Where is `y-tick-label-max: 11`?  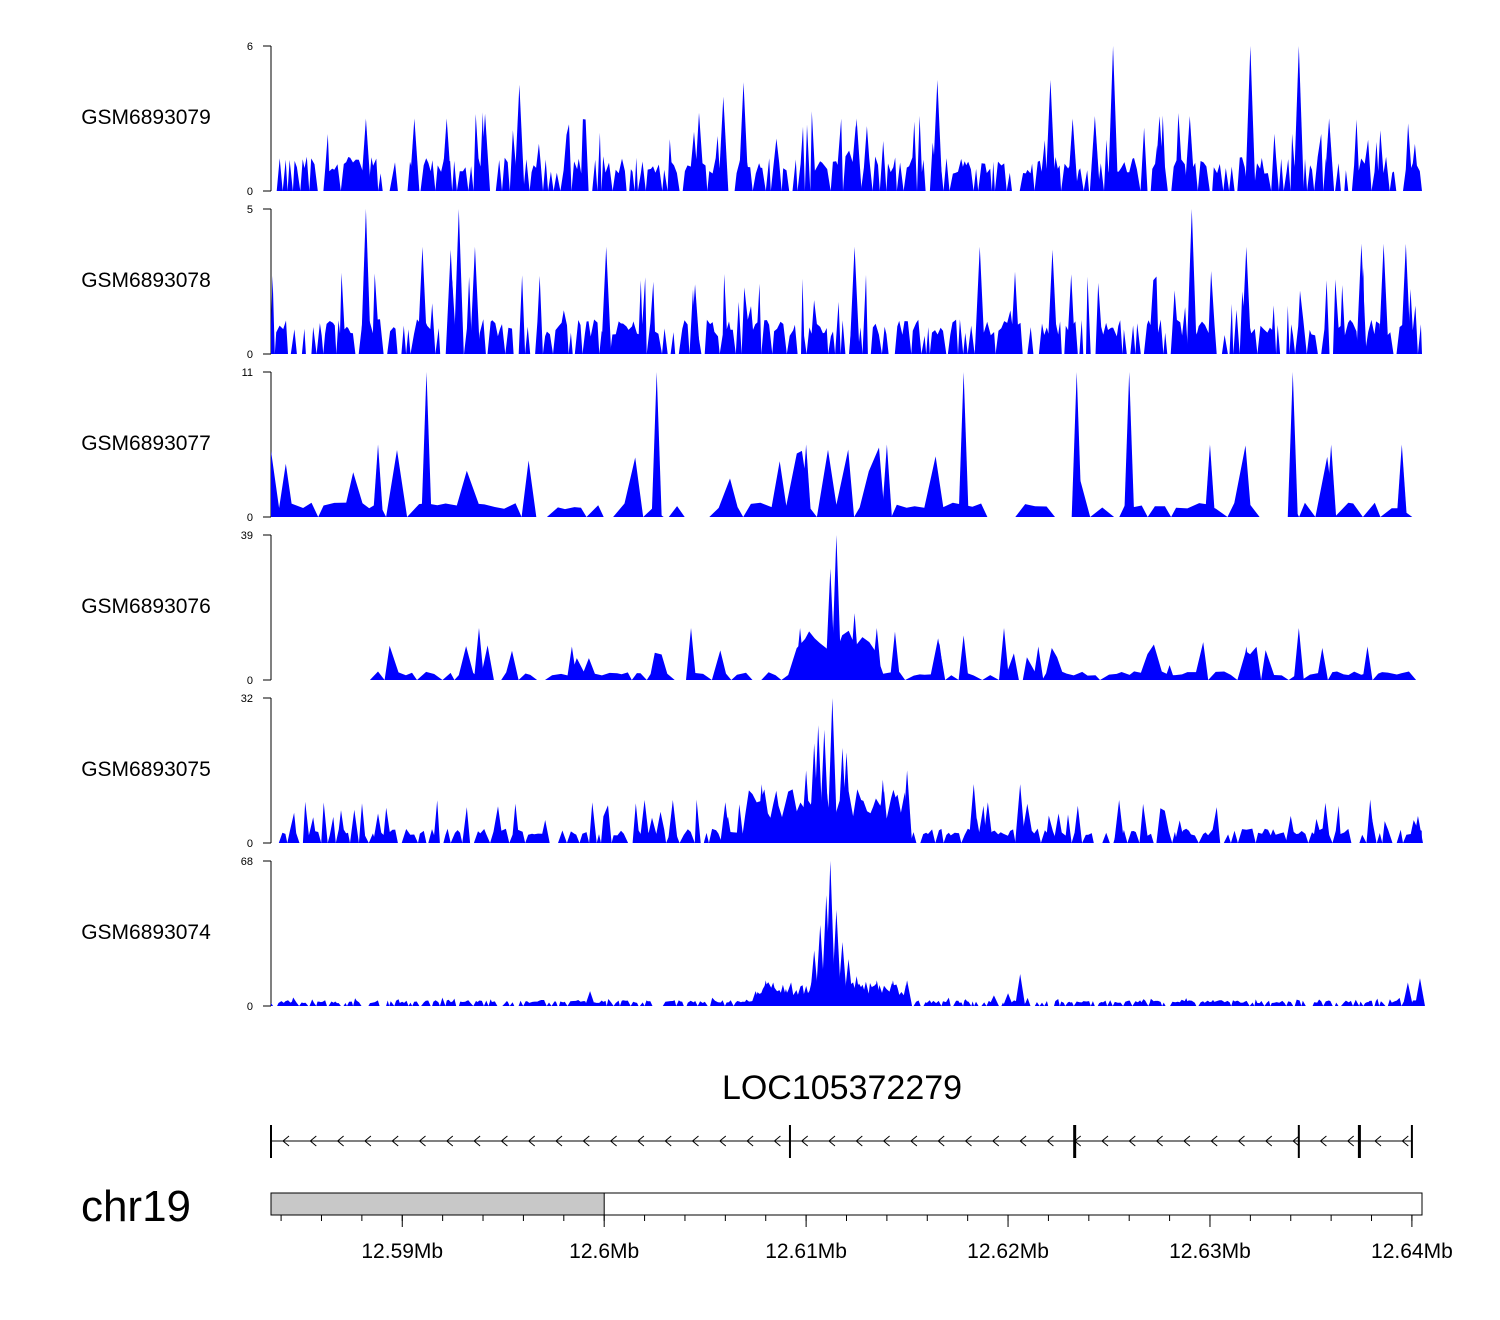
y-tick-label-max: 11 is located at coordinates (247, 373).